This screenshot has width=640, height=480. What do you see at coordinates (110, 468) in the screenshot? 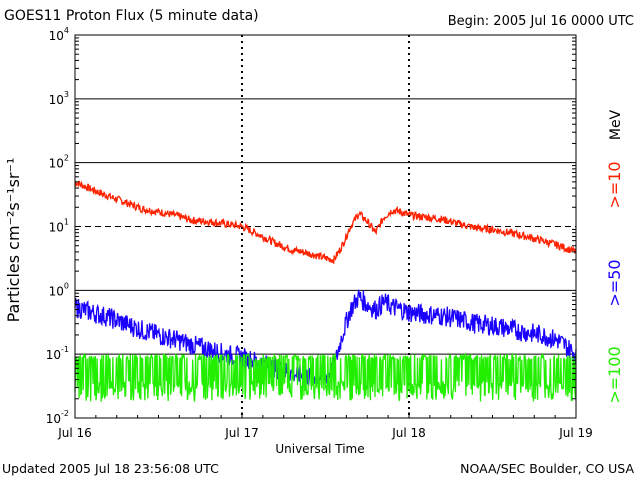
I see `updated-time: Updated 2005 Jul 18 23:56:08 UTC` at bounding box center [110, 468].